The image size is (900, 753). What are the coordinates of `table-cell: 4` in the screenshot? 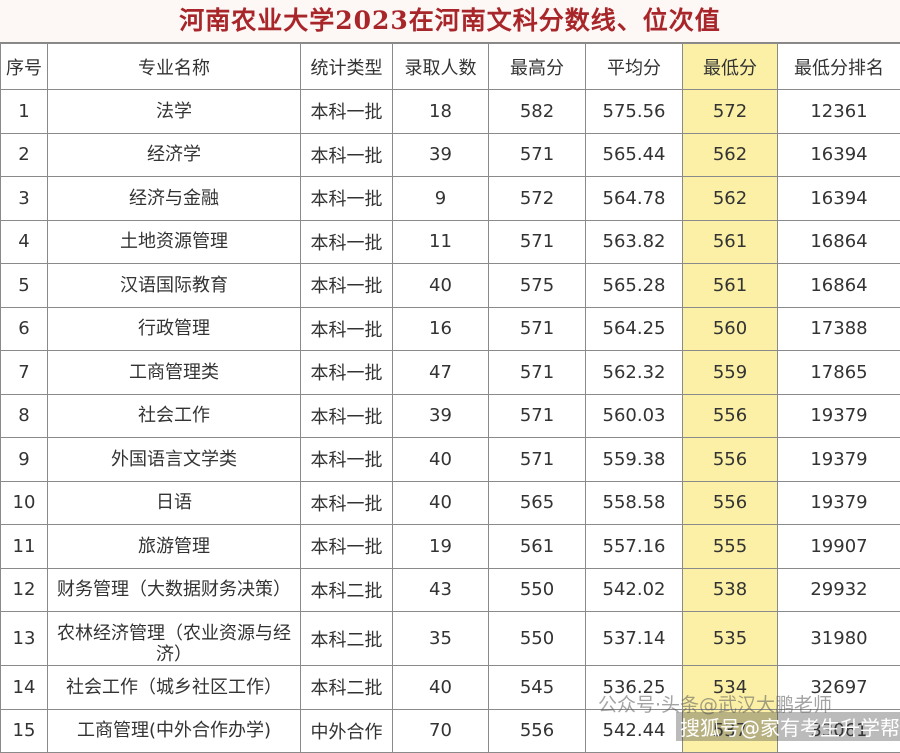 It's located at (24, 242).